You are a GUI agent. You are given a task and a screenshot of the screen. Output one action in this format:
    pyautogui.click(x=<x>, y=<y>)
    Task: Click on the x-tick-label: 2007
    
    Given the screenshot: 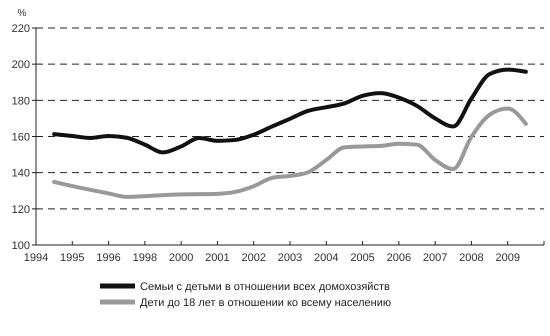 What is the action you would take?
    pyautogui.click(x=435, y=258)
    